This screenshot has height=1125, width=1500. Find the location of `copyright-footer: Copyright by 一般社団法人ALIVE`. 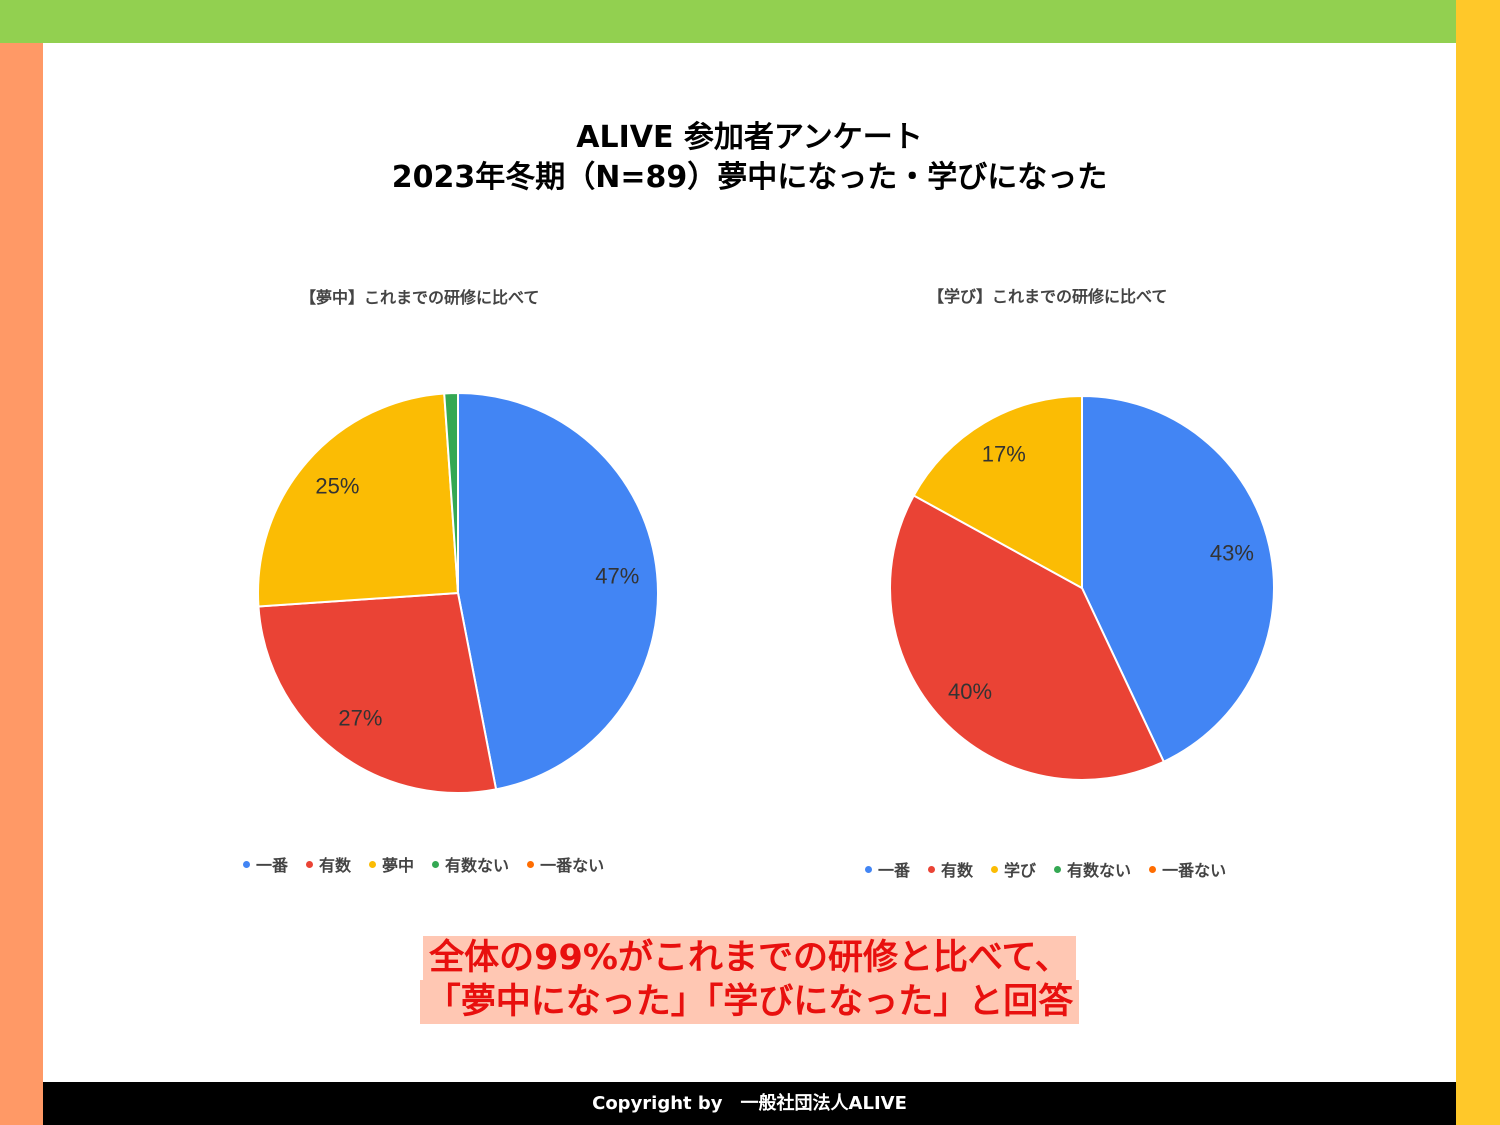

copyright-footer: Copyright by 一般社団法人ALIVE is located at coordinates (749, 1103).